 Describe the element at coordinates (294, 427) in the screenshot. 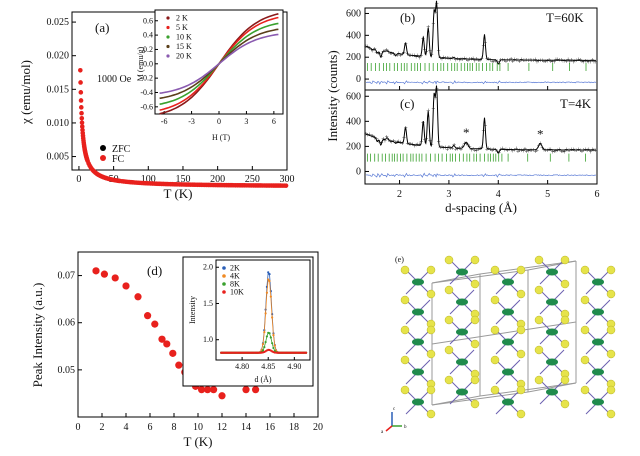

I see `x-tick-label: 18` at that location.